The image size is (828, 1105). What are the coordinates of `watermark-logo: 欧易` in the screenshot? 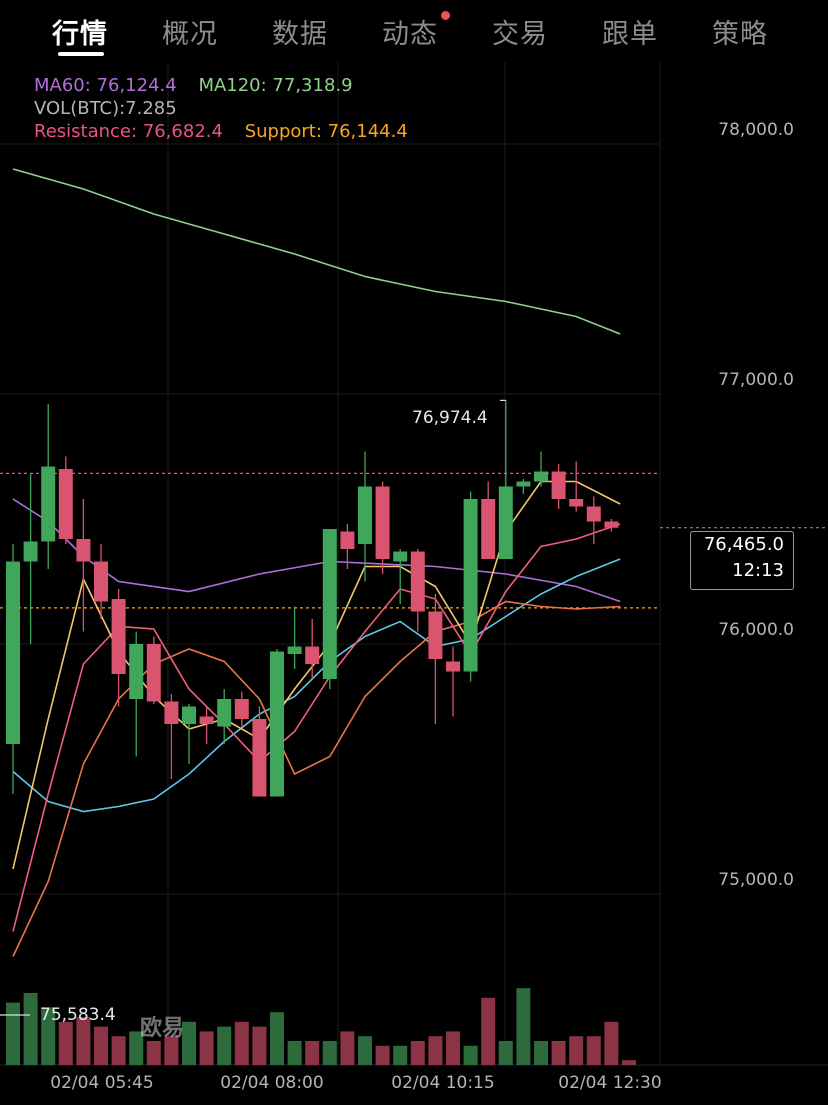 It's located at (162, 1028).